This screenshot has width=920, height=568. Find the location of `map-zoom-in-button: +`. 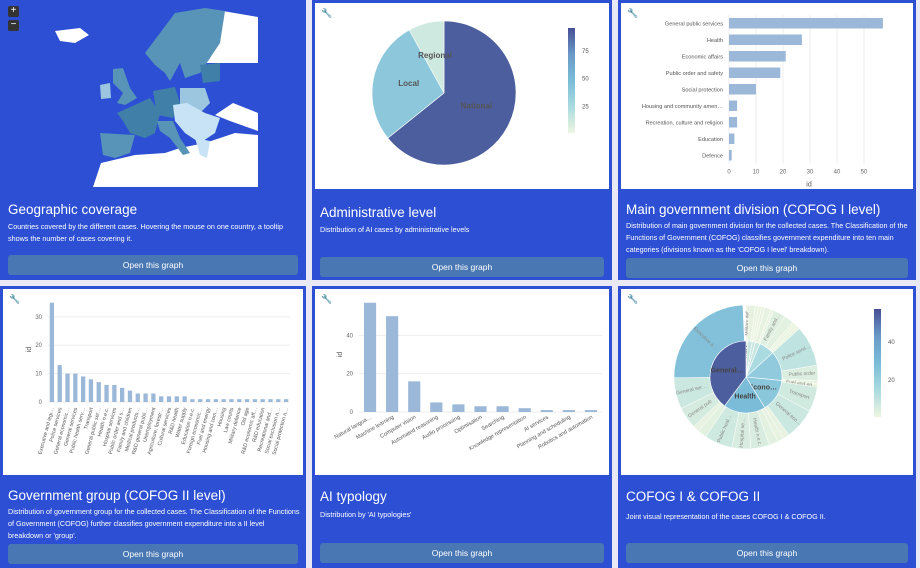

map-zoom-in-button: + is located at coordinates (13, 11).